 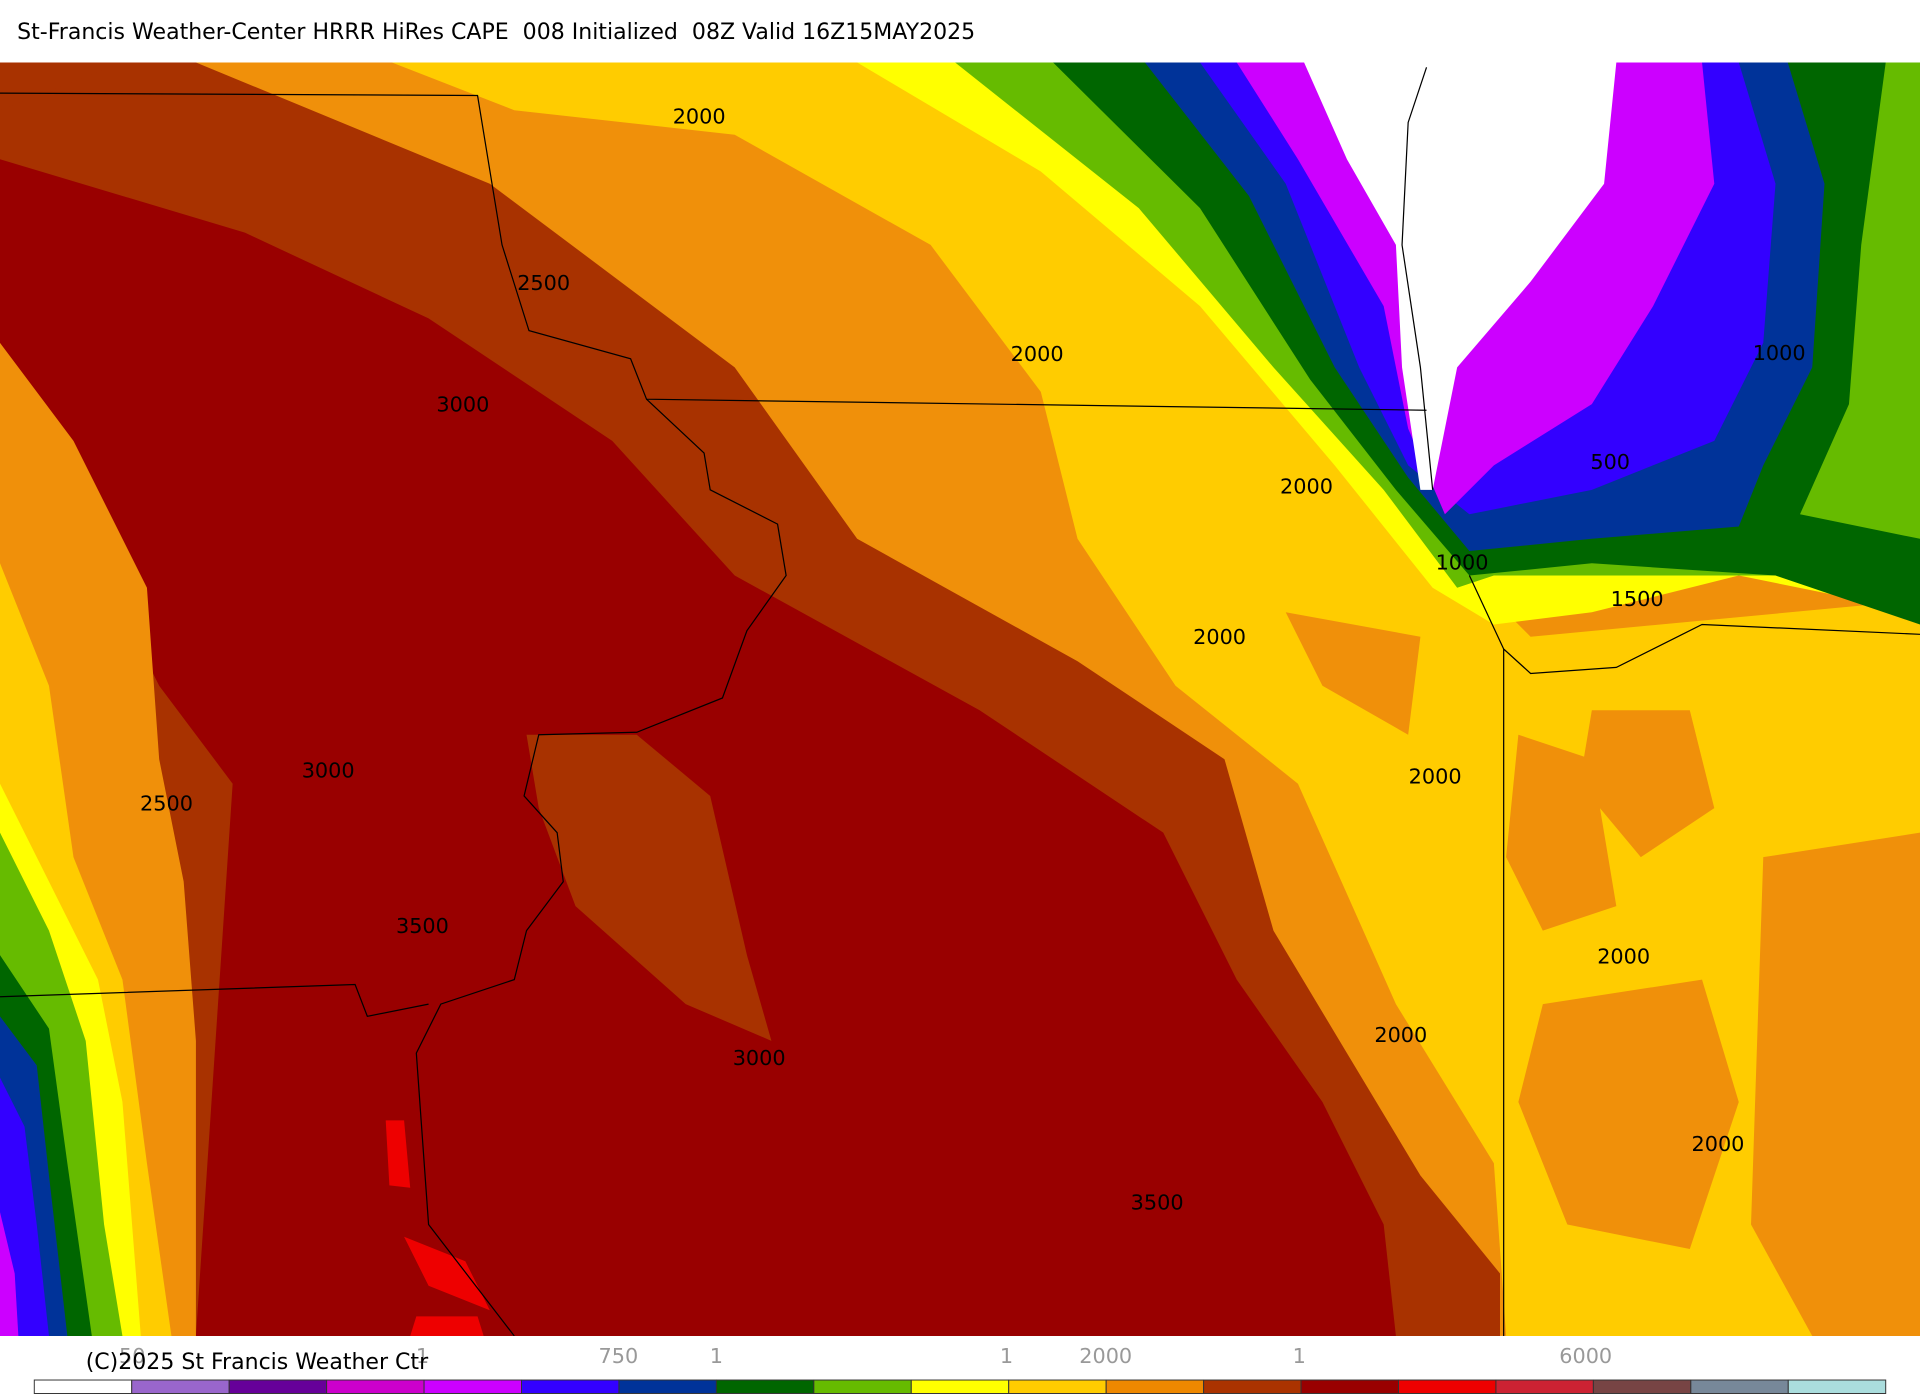 What do you see at coordinates (960, 1369) in the screenshot?
I see `colorbar: 50 1 750 1 1 2000 1 6000` at bounding box center [960, 1369].